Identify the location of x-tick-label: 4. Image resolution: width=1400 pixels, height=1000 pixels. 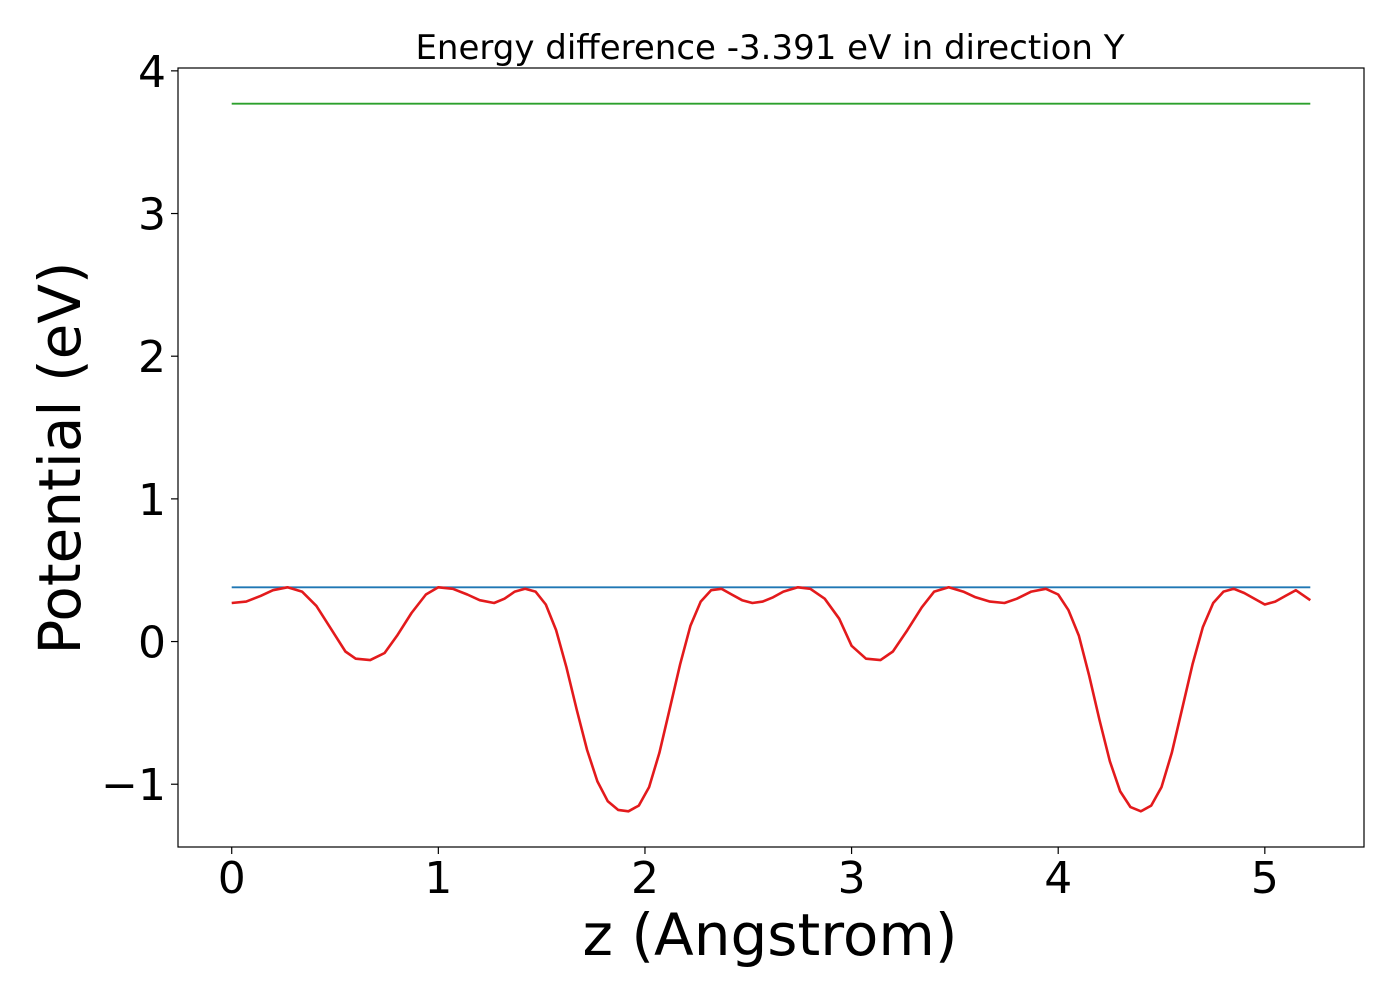
(1058, 878).